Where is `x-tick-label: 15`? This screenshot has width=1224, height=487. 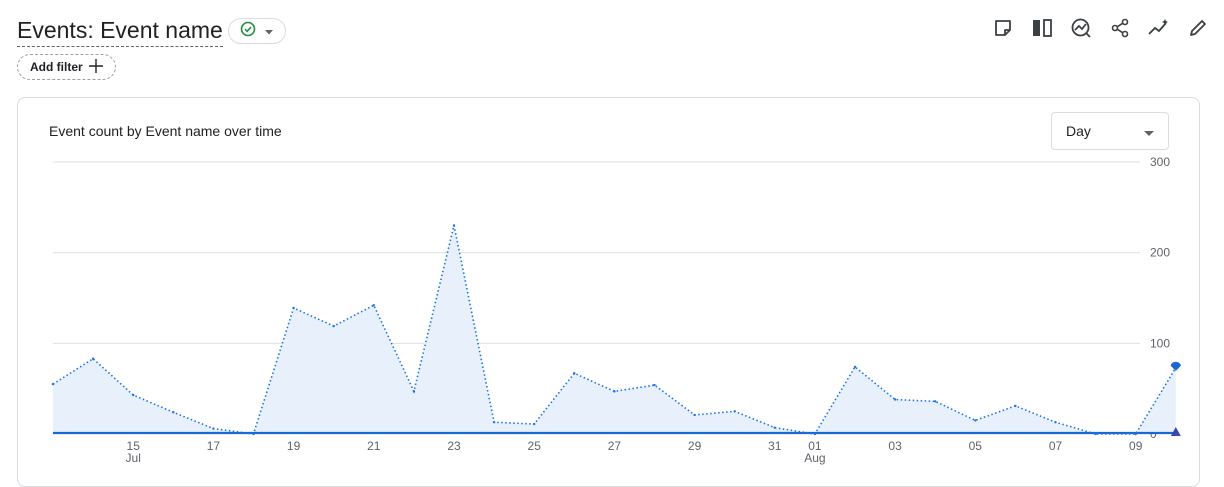
x-tick-label: 15 is located at coordinates (134, 446).